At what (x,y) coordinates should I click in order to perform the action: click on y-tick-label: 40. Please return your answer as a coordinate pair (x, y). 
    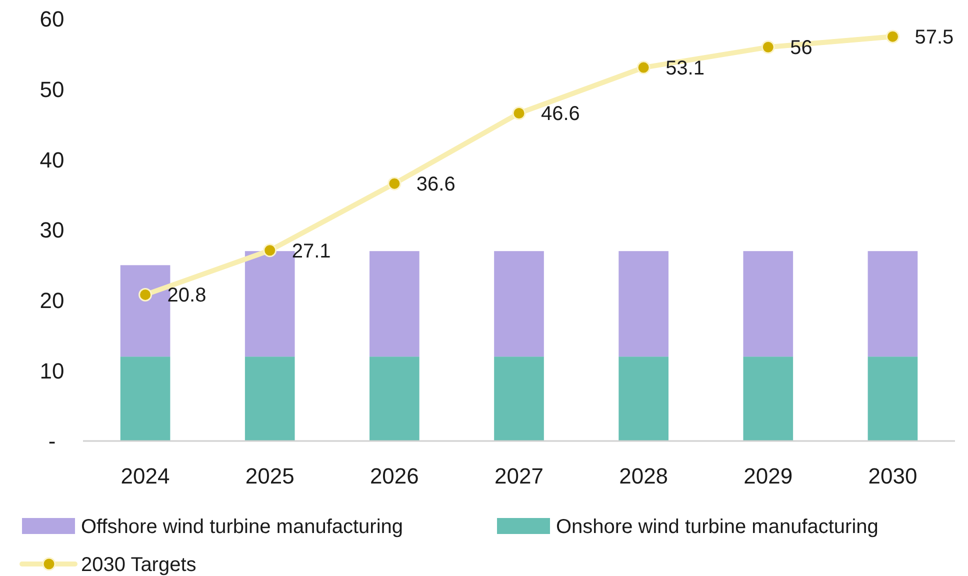
    Looking at the image, I should click on (52, 159).